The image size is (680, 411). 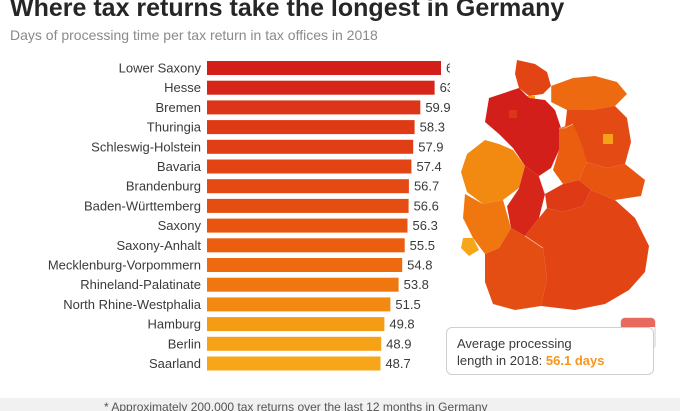 What do you see at coordinates (514, 343) in the screenshot?
I see `callout-line-1: Average processing` at bounding box center [514, 343].